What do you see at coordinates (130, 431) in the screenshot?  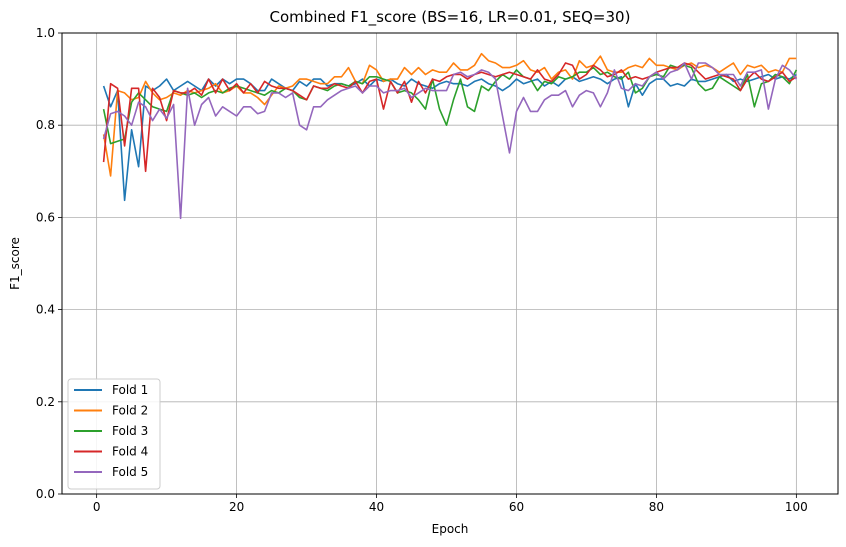 I see `legend-label: Fold 3` at bounding box center [130, 431].